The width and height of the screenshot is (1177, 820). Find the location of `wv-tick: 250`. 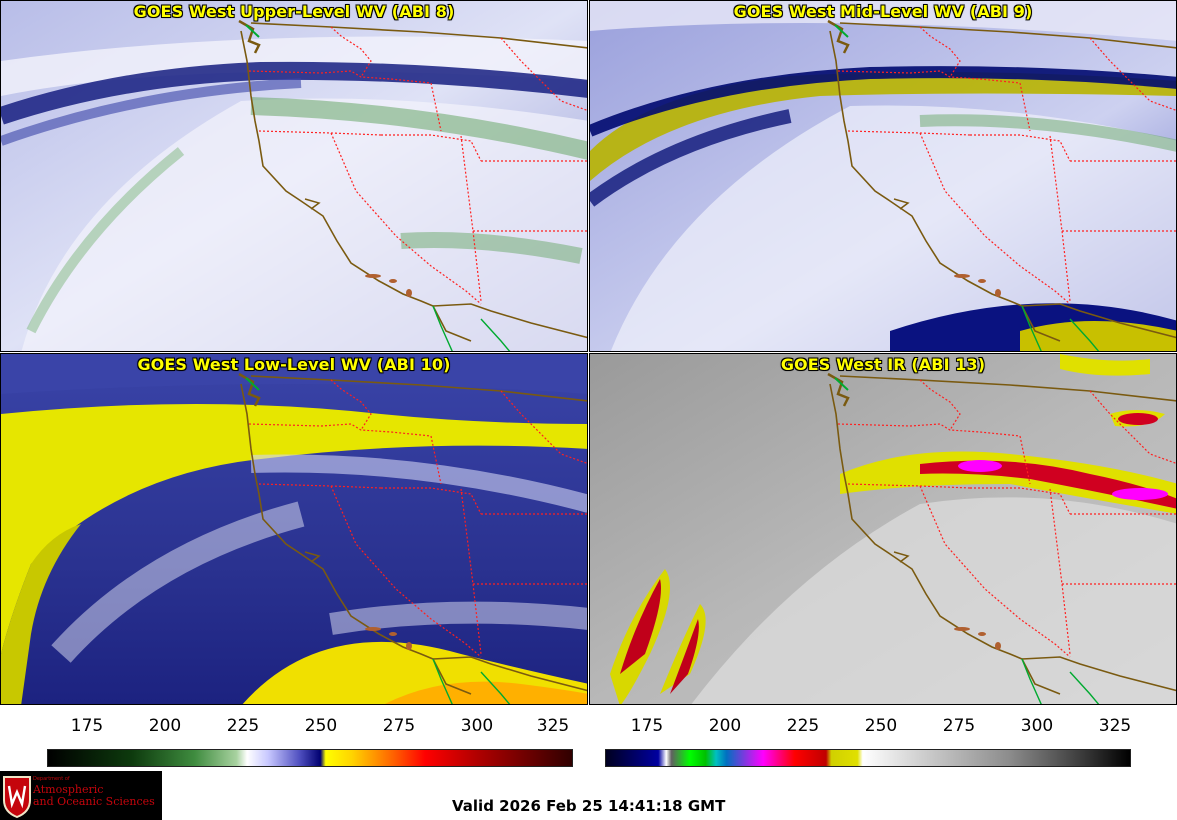

wv-tick: 250 is located at coordinates (321, 726).